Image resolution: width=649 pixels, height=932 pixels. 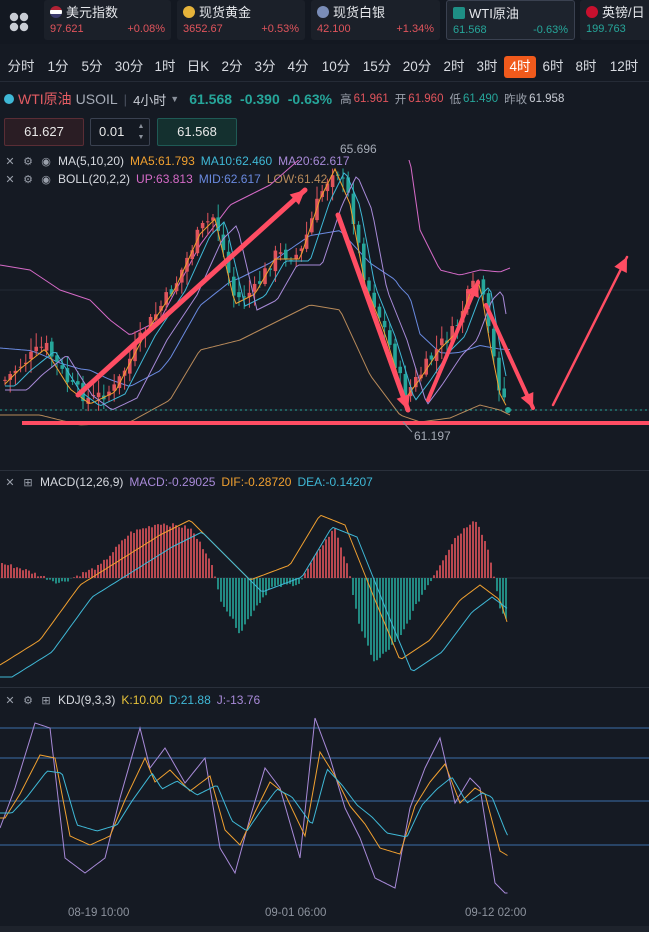 What do you see at coordinates (165, 66) in the screenshot?
I see `tab-period: 1时` at bounding box center [165, 66].